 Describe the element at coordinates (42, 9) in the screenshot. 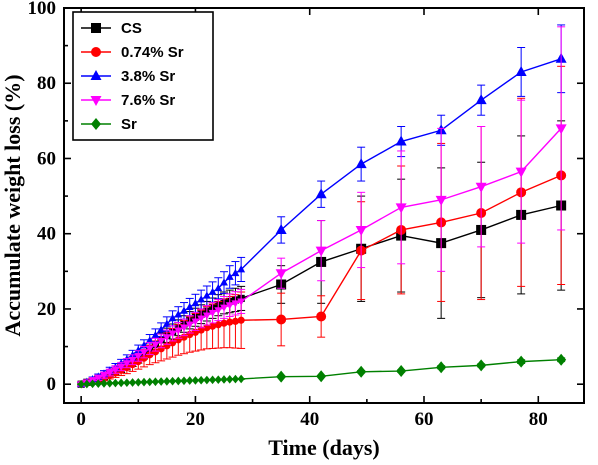

I see `y-tick-label: 100` at that location.